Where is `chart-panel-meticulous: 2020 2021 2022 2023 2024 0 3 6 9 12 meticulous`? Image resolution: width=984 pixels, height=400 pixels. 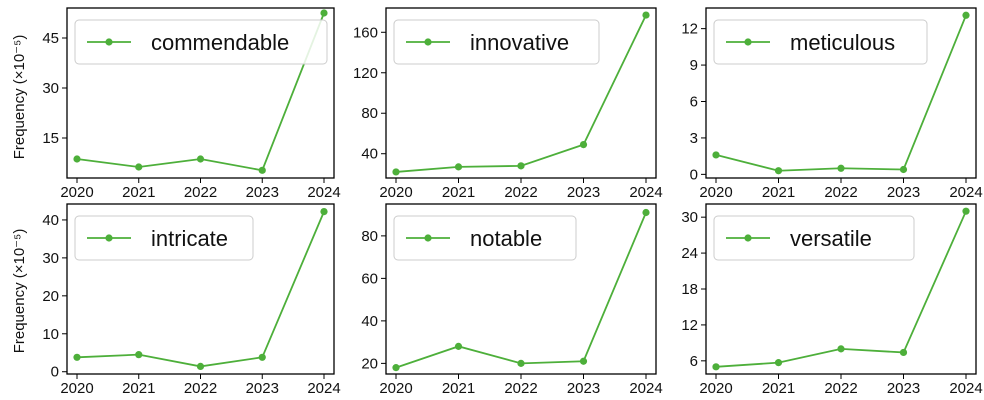
chart-panel-meticulous: 2020 2021 2022 2023 2024 0 3 6 9 12 meticulous is located at coordinates (832, 104).